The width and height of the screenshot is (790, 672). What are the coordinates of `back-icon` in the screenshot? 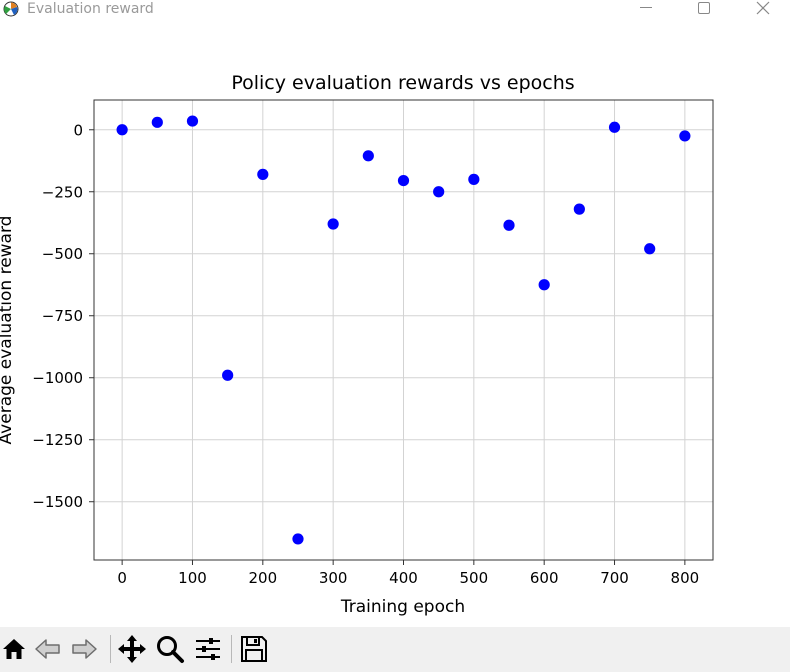 It's located at (47, 649).